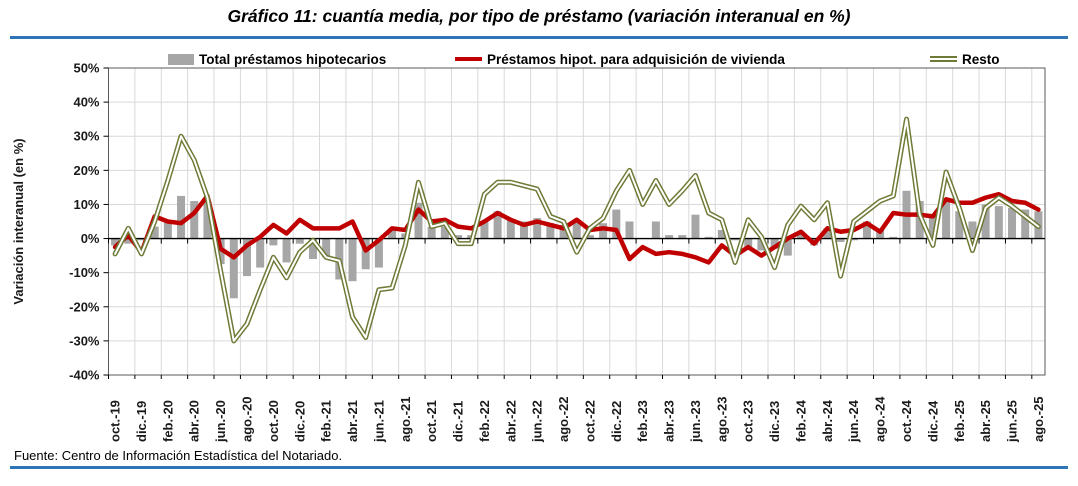  Describe the element at coordinates (981, 59) in the screenshot. I see `legend-label-resto: Resto` at that location.